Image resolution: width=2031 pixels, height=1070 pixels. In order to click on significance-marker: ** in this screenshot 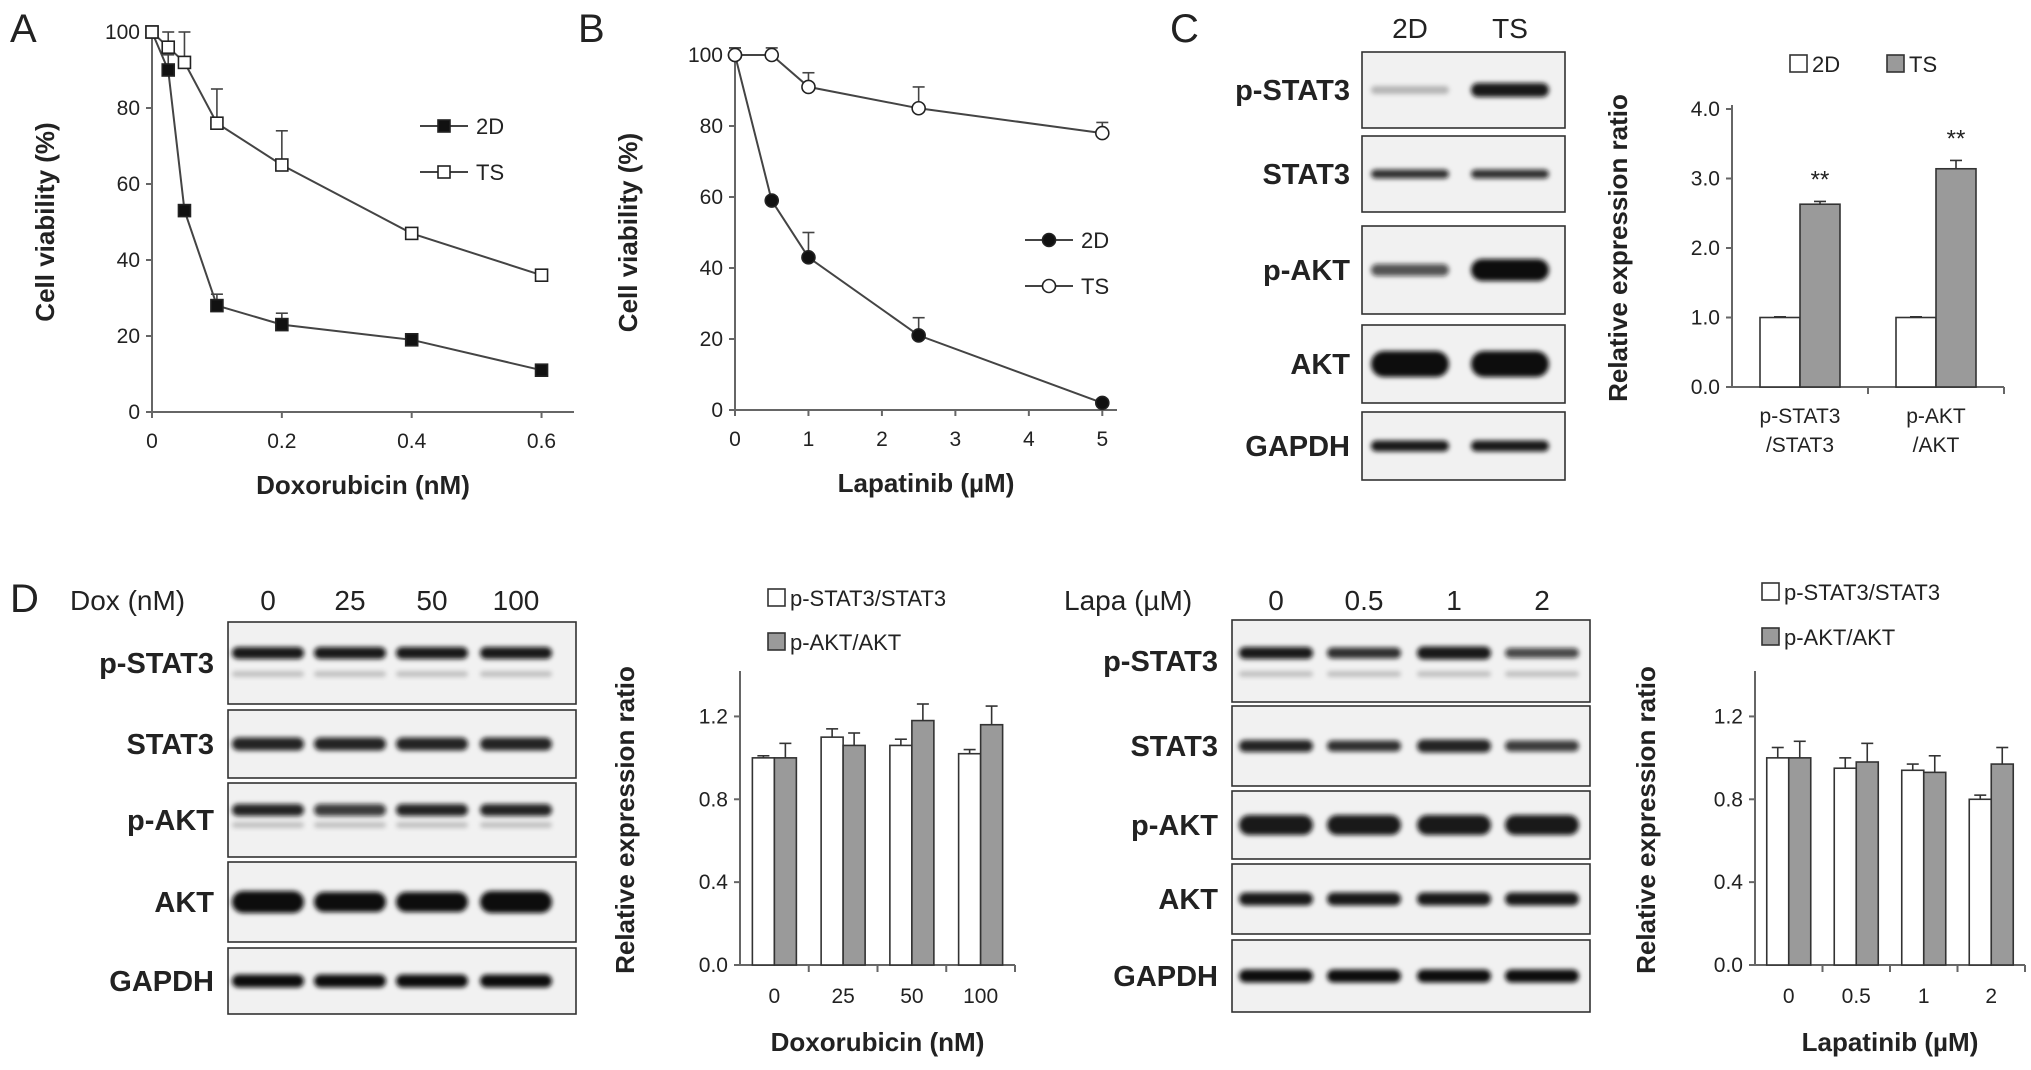, I will do `click(1820, 179)`.